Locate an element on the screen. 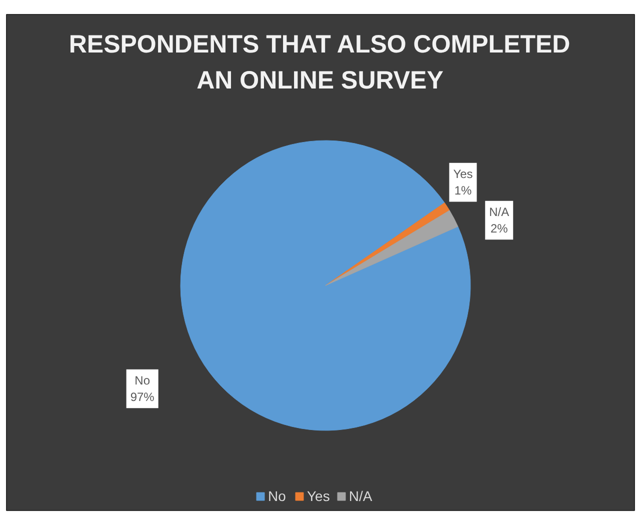 The height and width of the screenshot is (512, 639). slice-label: Yes is located at coordinates (463, 173).